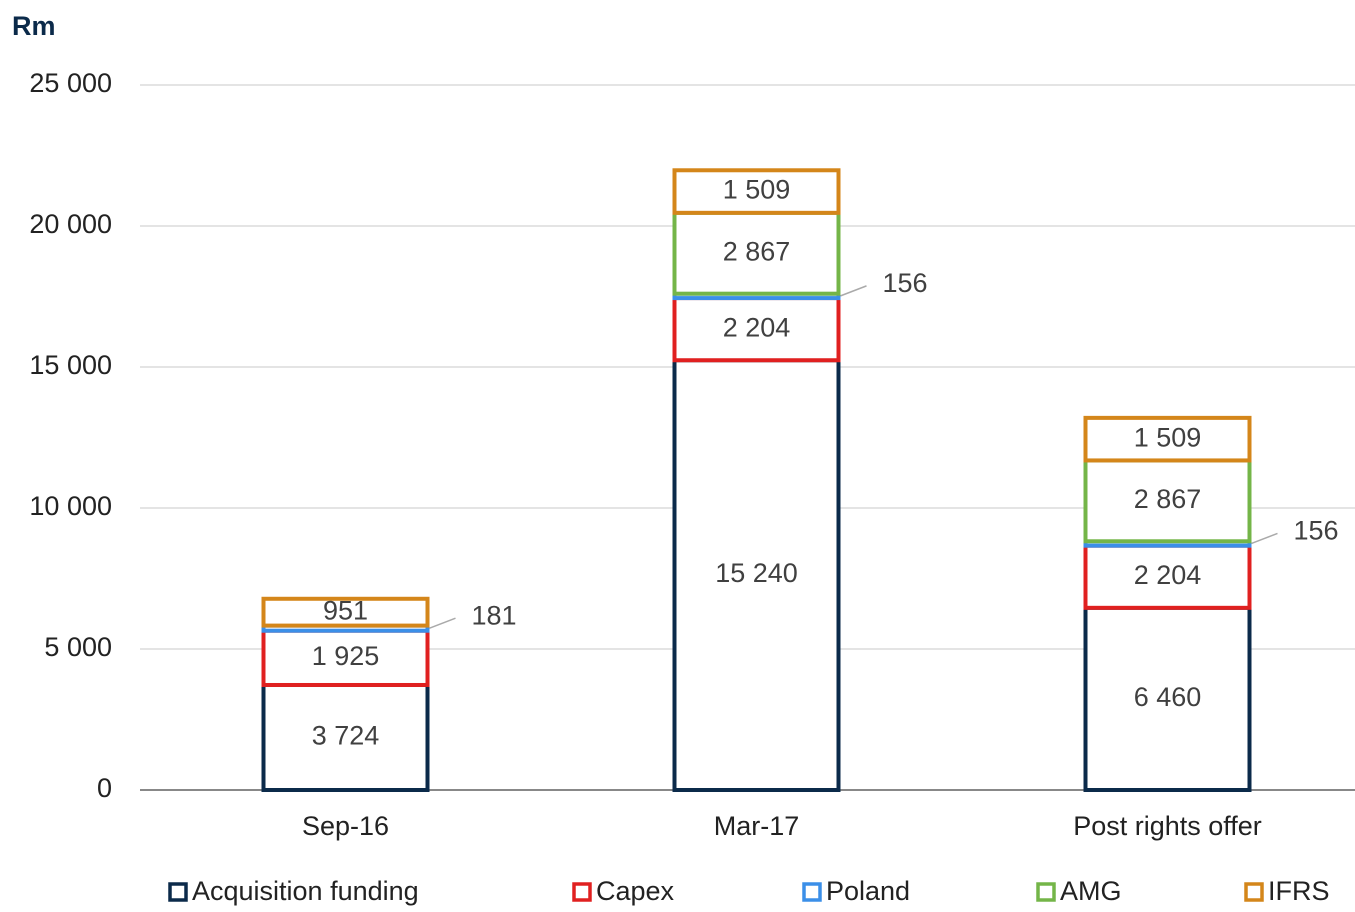 The width and height of the screenshot is (1355, 912). Describe the element at coordinates (1299, 891) in the screenshot. I see `legend-label: IFRS` at that location.